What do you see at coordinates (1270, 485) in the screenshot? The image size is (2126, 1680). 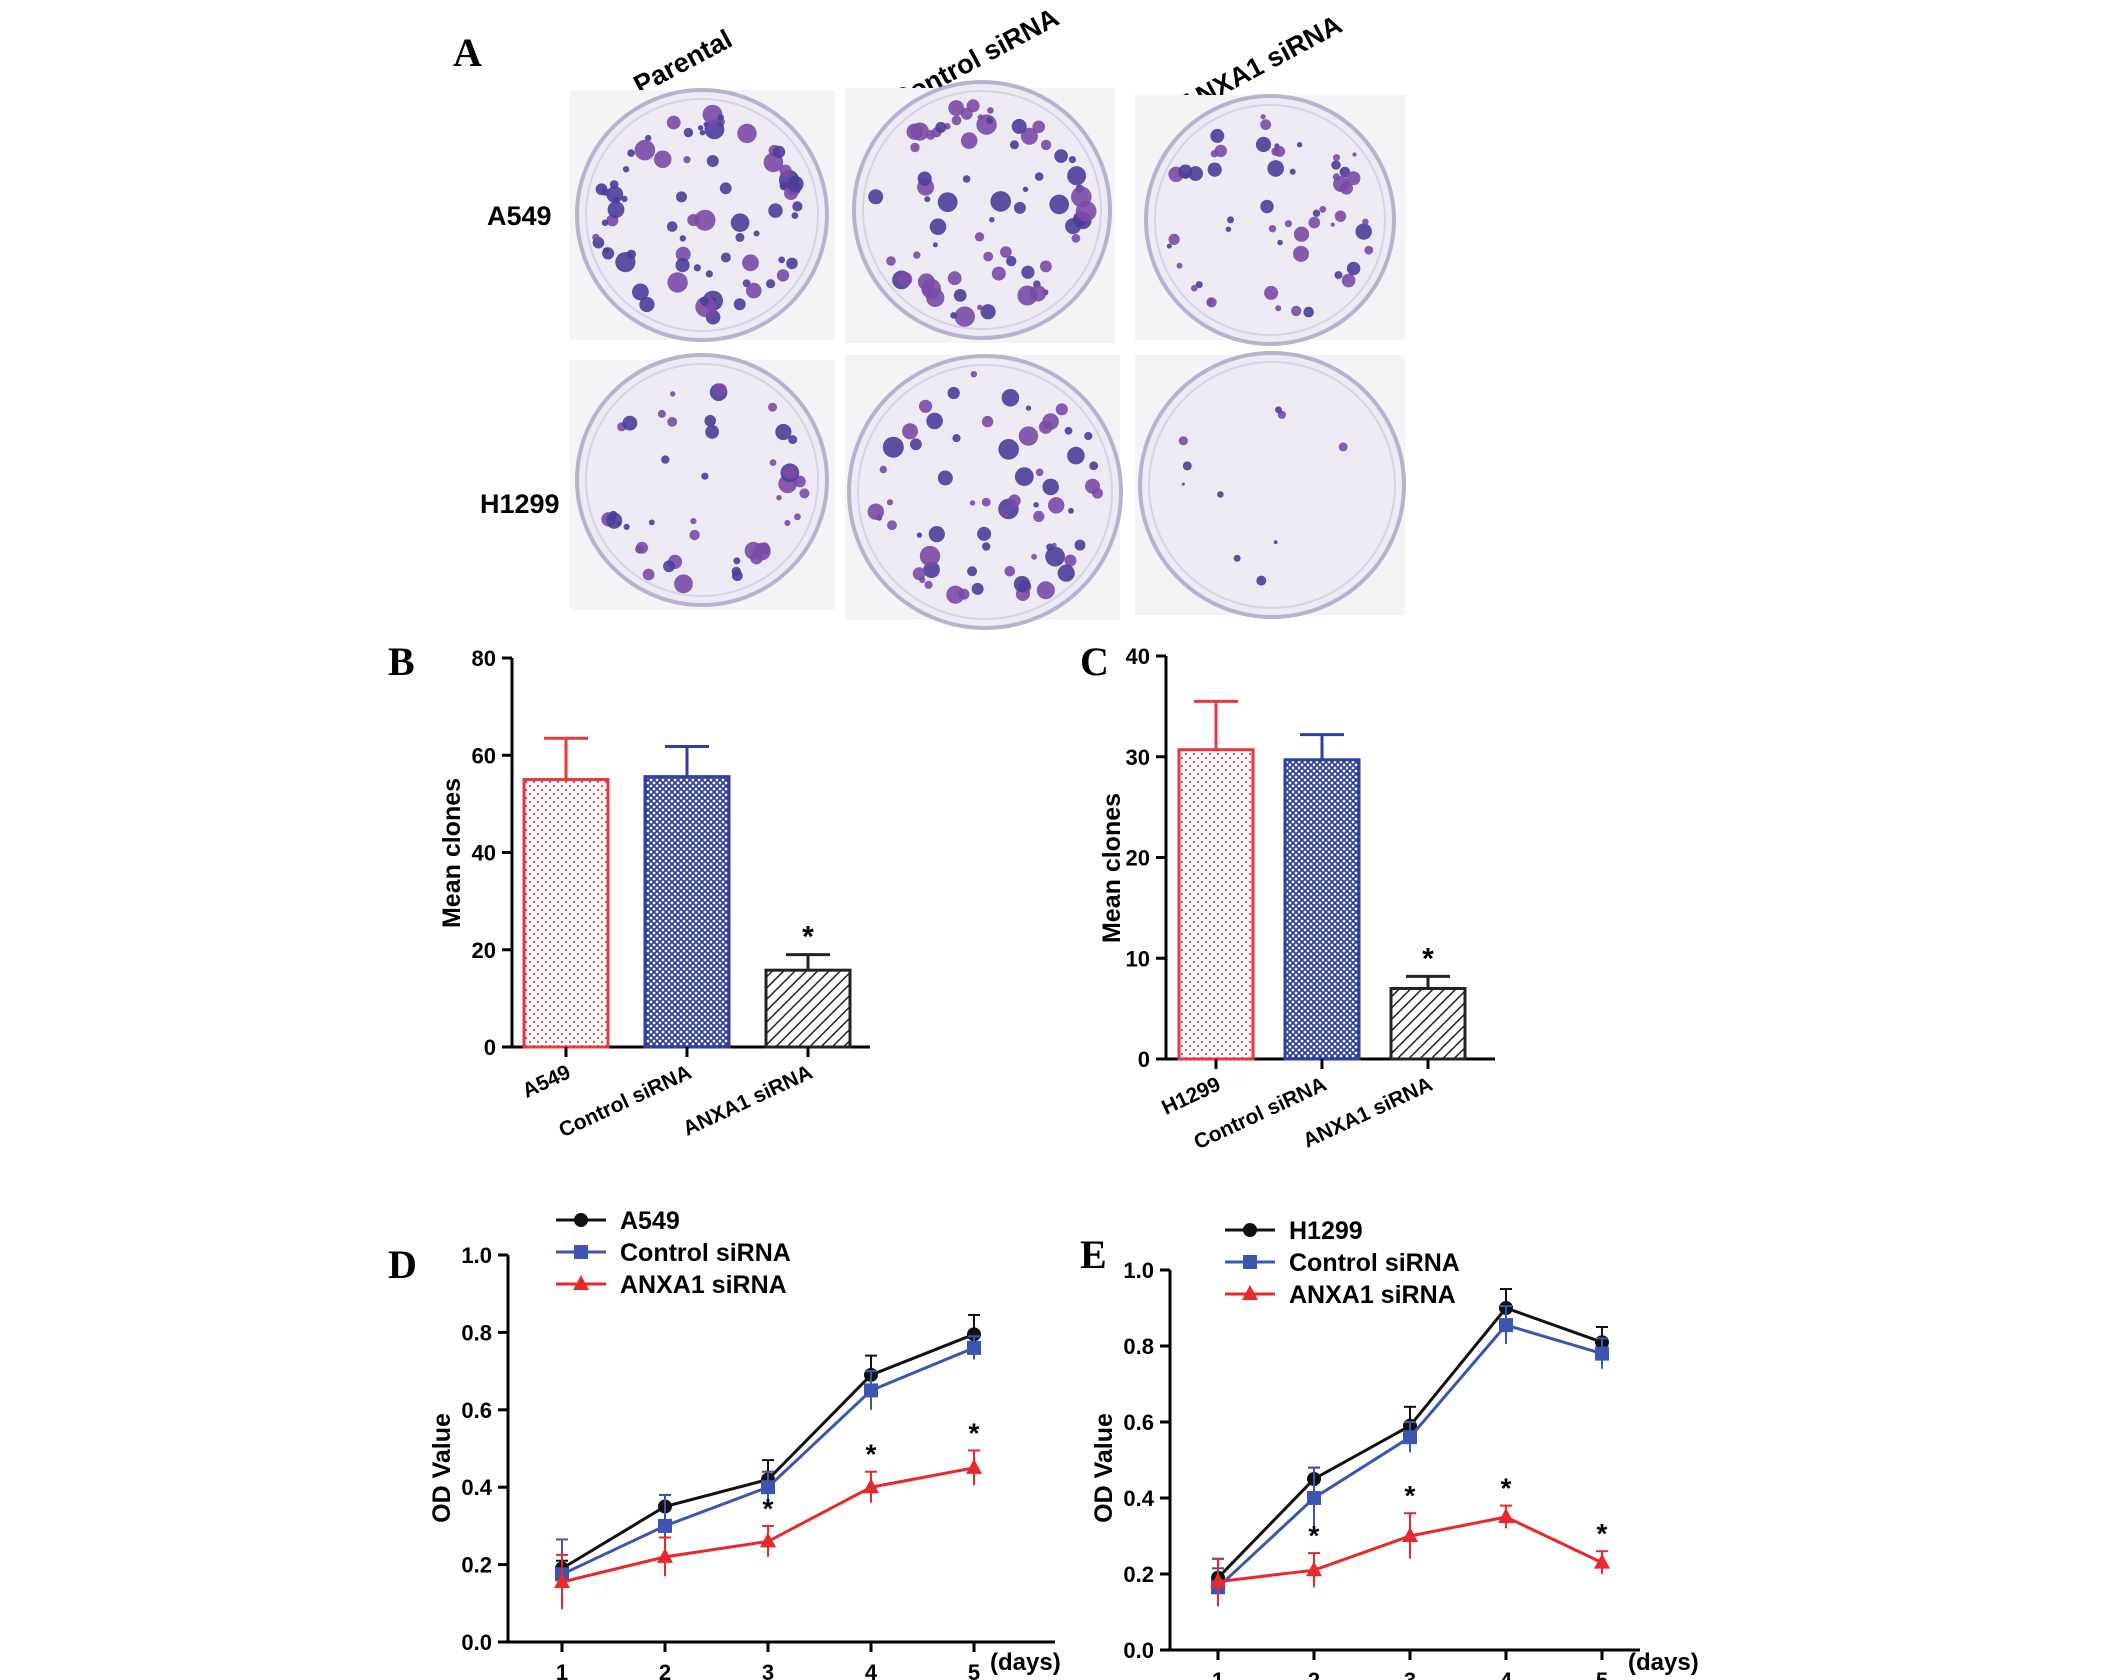 I see `colony-plate` at bounding box center [1270, 485].